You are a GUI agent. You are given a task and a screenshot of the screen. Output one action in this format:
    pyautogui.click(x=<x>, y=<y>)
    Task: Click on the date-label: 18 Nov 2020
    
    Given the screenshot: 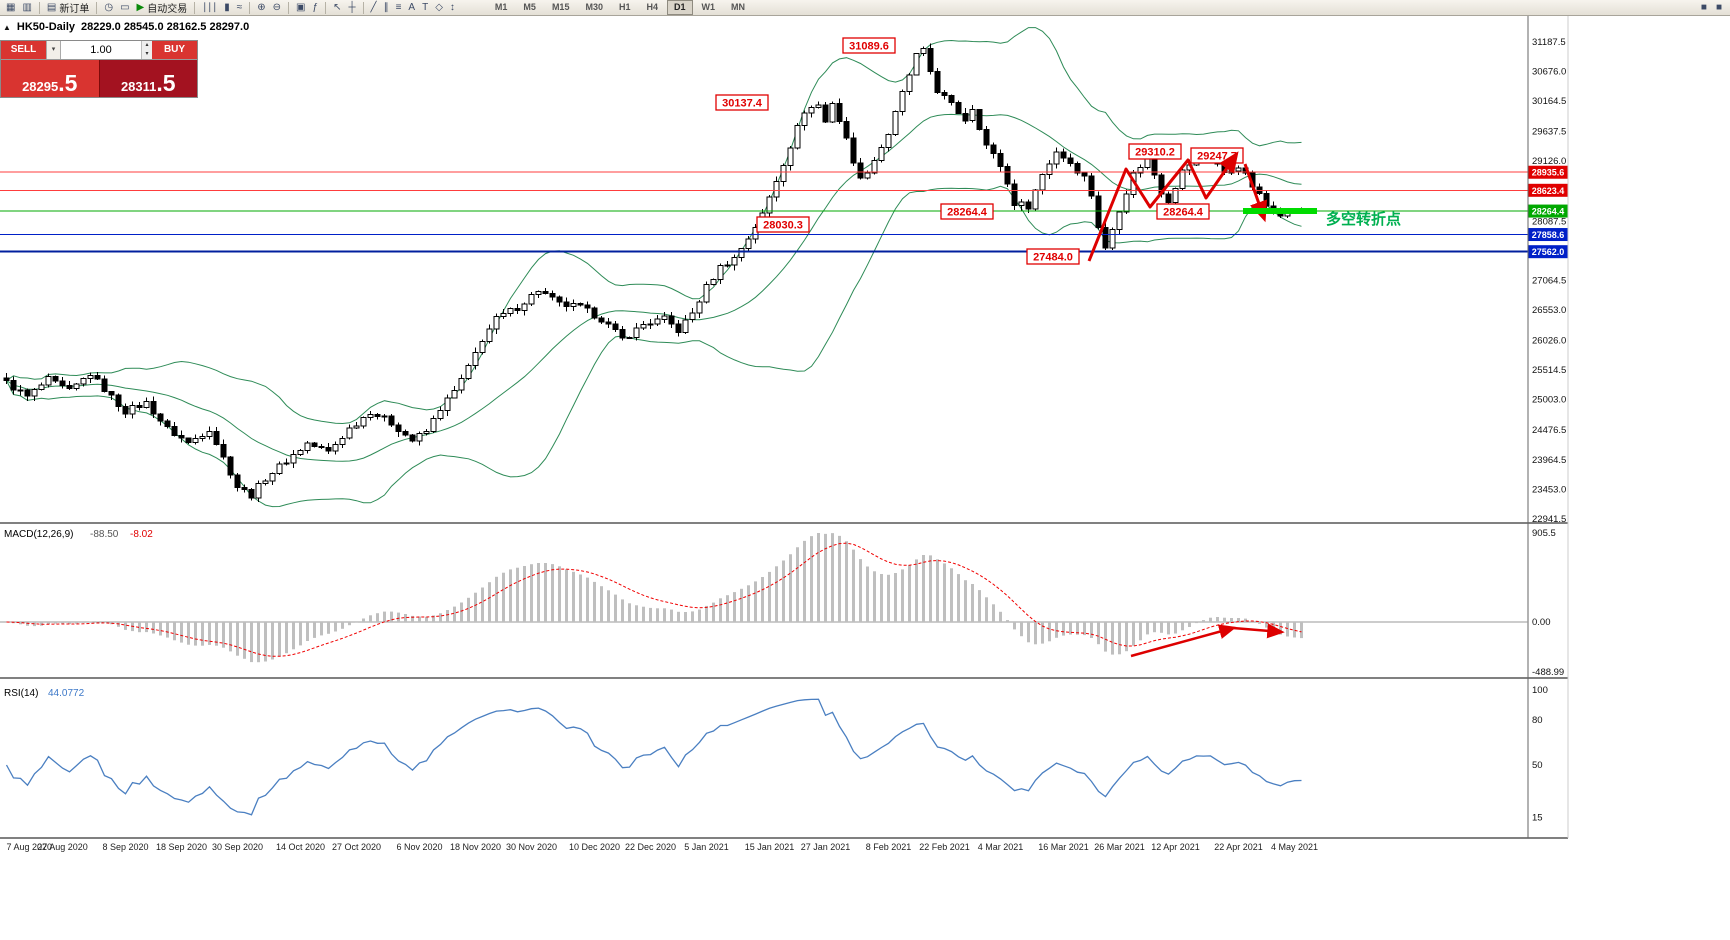 What is the action you would take?
    pyautogui.click(x=475, y=847)
    